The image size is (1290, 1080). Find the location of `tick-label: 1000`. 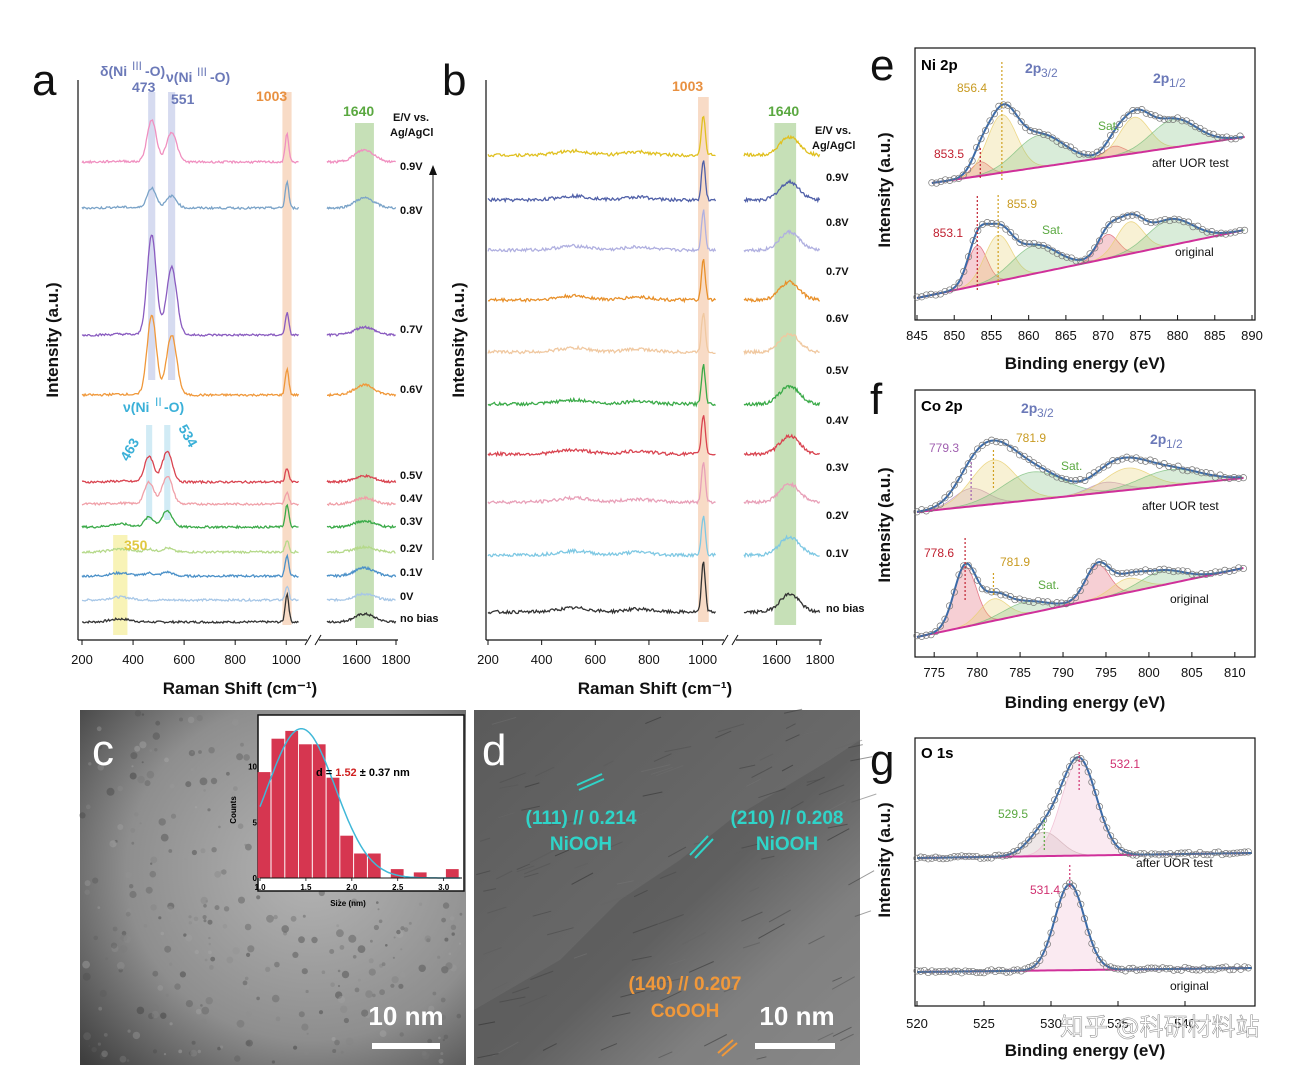

tick-label: 1000 is located at coordinates (702, 659).